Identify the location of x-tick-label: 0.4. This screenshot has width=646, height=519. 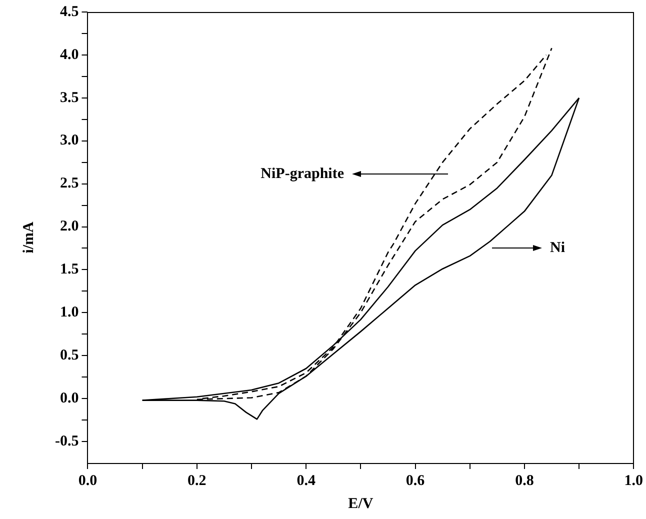
(306, 480).